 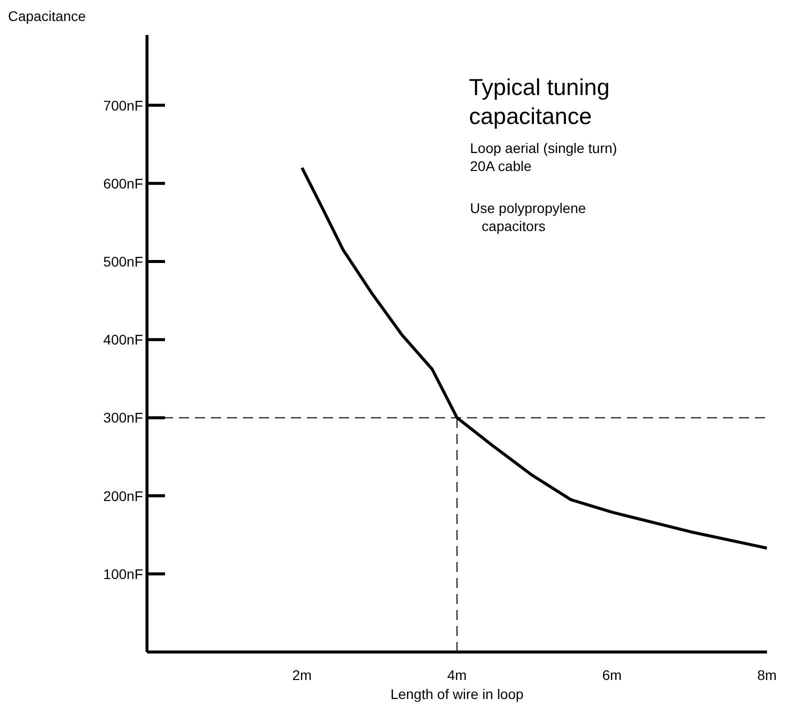 I want to click on y-tick-label: 300nF, so click(x=123, y=418).